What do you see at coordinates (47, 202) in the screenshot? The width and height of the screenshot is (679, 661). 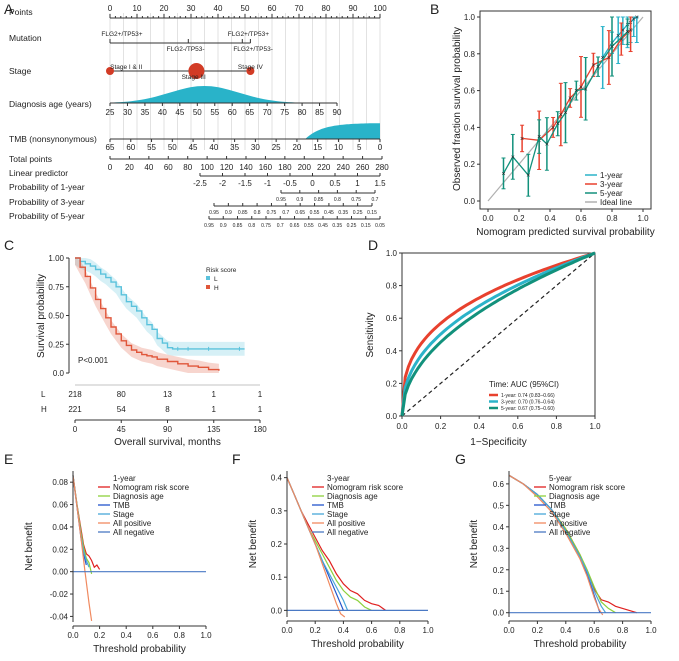 I see `nomogram-row-label: Probability of 3-year` at bounding box center [47, 202].